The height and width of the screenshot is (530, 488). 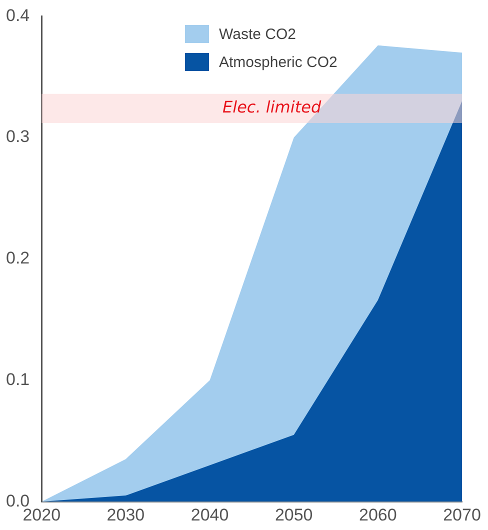 I want to click on y-tick-label: 0.3, so click(x=18, y=136).